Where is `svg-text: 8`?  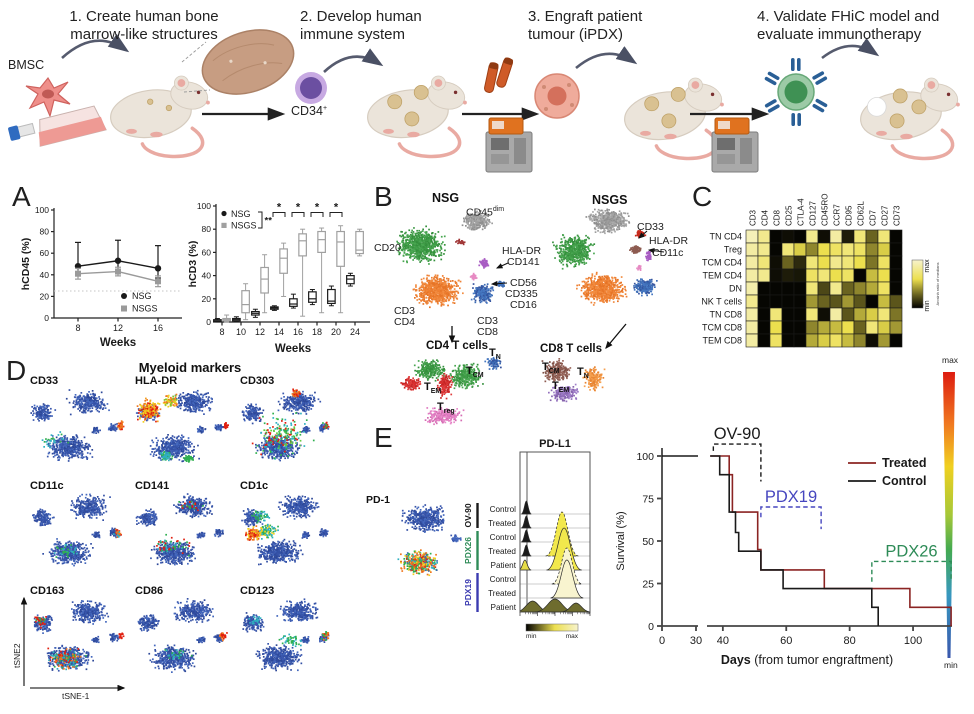
svg-text: 8 is located at coordinates (221, 332).